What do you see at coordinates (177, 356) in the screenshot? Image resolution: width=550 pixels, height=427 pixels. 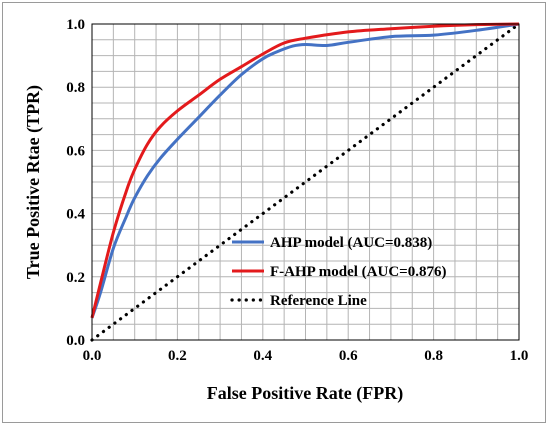 I see `x-tick-label: 0.2` at bounding box center [177, 356].